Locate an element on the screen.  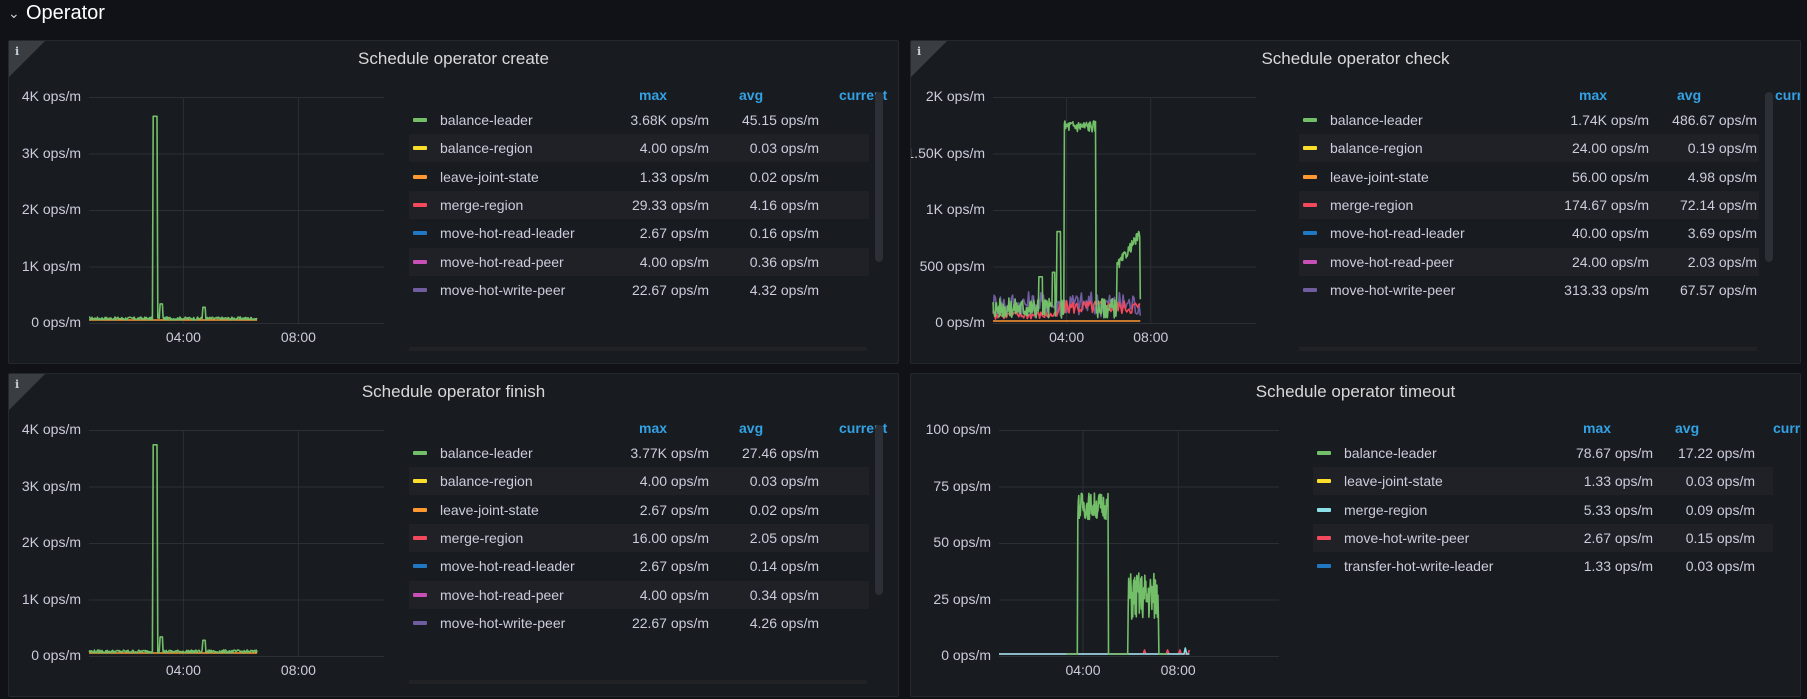
legend-item: leave-joint-state 56.00 ops/m 4.98 ops/m is located at coordinates (1529, 177).